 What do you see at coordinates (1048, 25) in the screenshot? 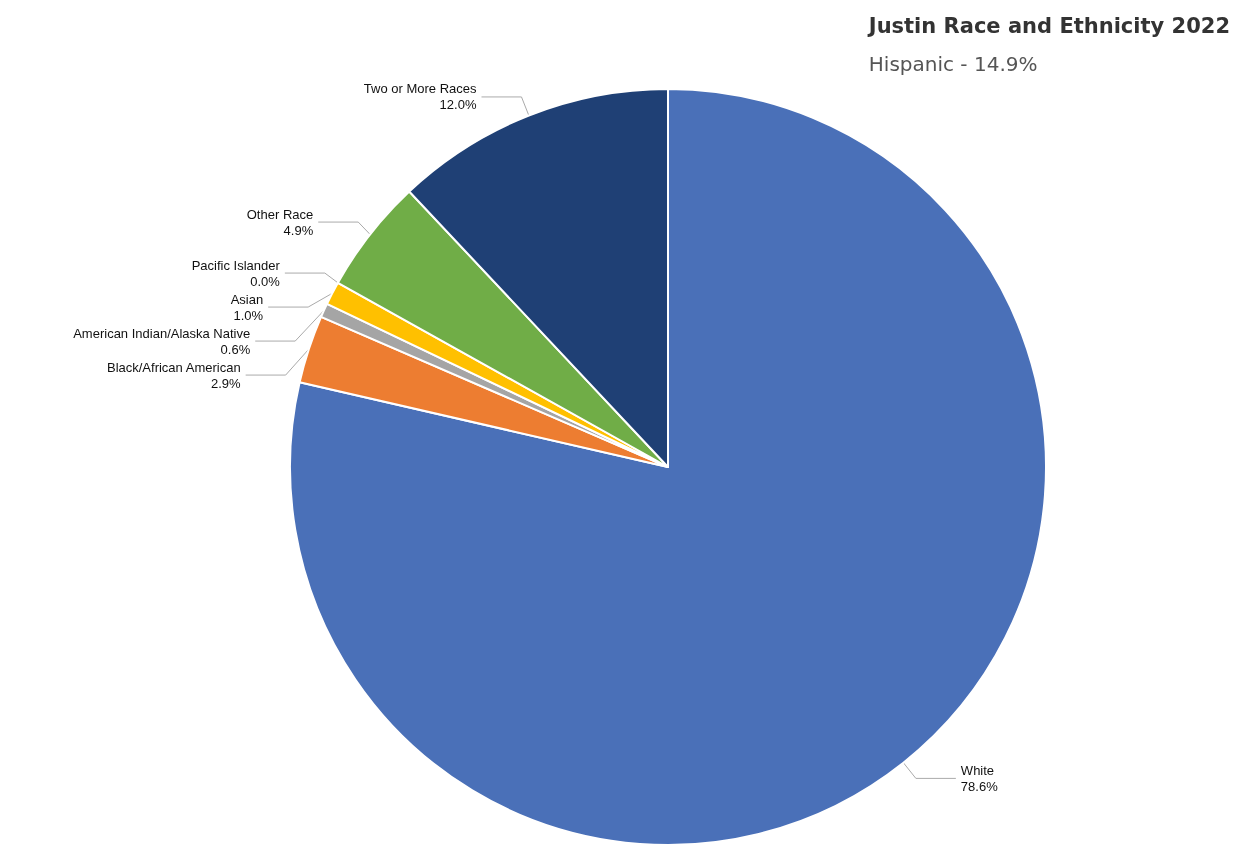
I see `chart-title: Justin Race and Ethnicity 2022` at bounding box center [1048, 25].